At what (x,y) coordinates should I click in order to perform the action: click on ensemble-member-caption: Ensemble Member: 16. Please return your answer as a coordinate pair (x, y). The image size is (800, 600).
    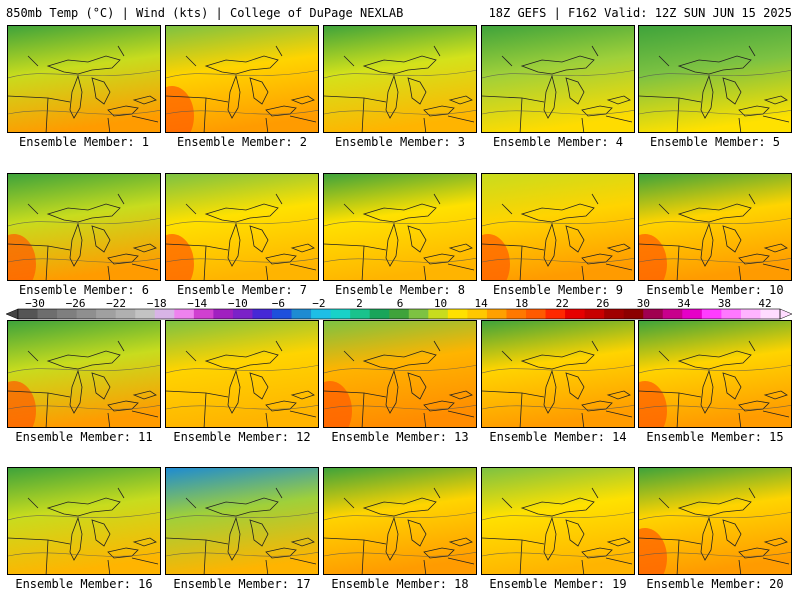
    Looking at the image, I should click on (84, 584).